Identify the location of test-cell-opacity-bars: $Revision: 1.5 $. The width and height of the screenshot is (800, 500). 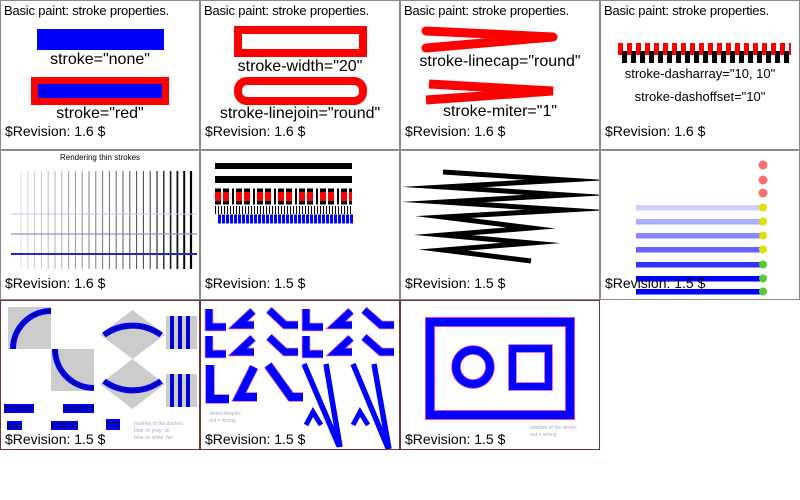
(700, 225).